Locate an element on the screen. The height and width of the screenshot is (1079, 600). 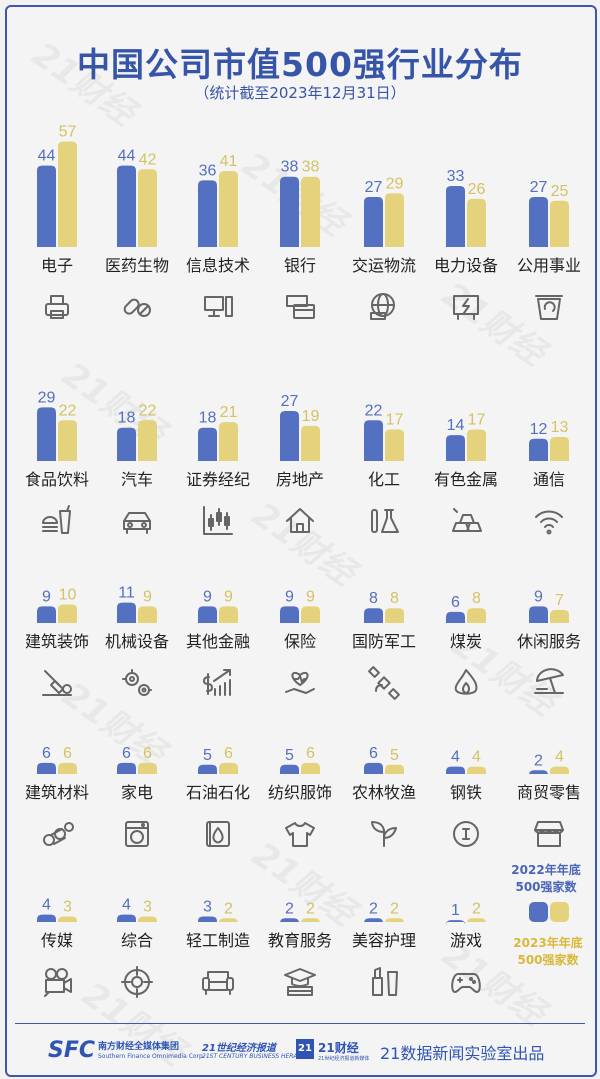
value-label-2022: 27 is located at coordinates (374, 187).